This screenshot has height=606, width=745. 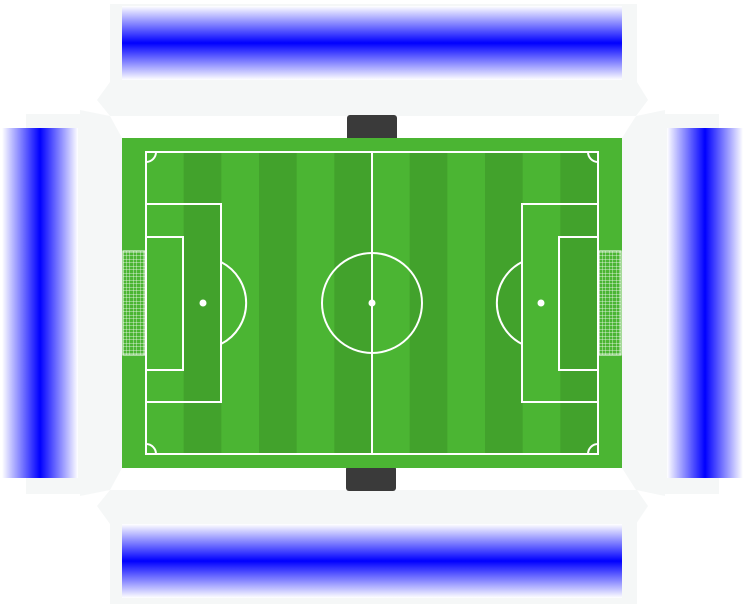 What do you see at coordinates (234, 303) in the screenshot?
I see `penalty-arc-left` at bounding box center [234, 303].